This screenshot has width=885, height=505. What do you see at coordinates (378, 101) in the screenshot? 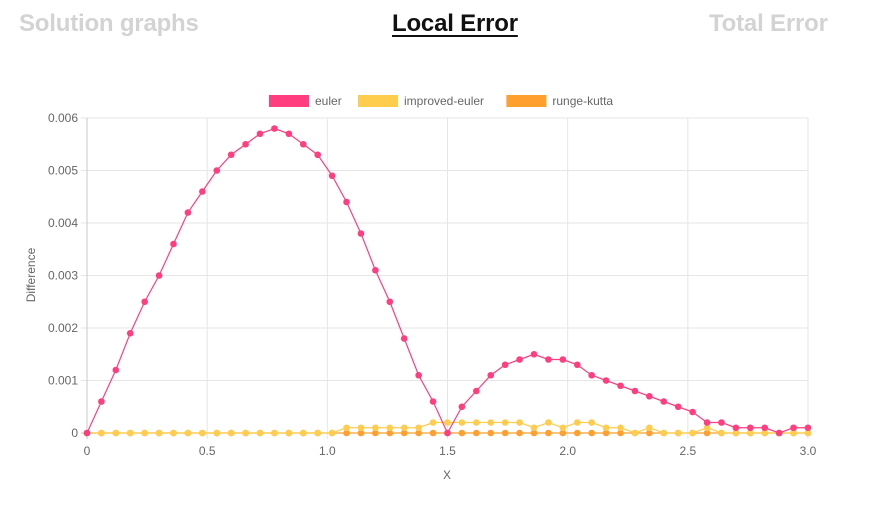
I see `legend-swatch` at bounding box center [378, 101].